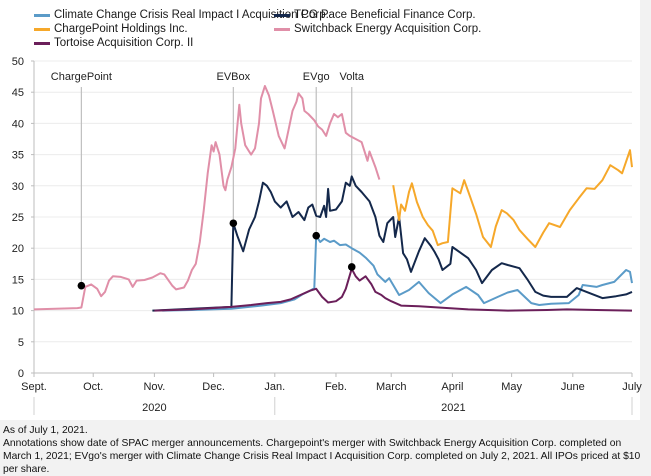 The width and height of the screenshot is (651, 476). Describe the element at coordinates (234, 77) in the screenshot. I see `annotation-label: EVBox` at that location.